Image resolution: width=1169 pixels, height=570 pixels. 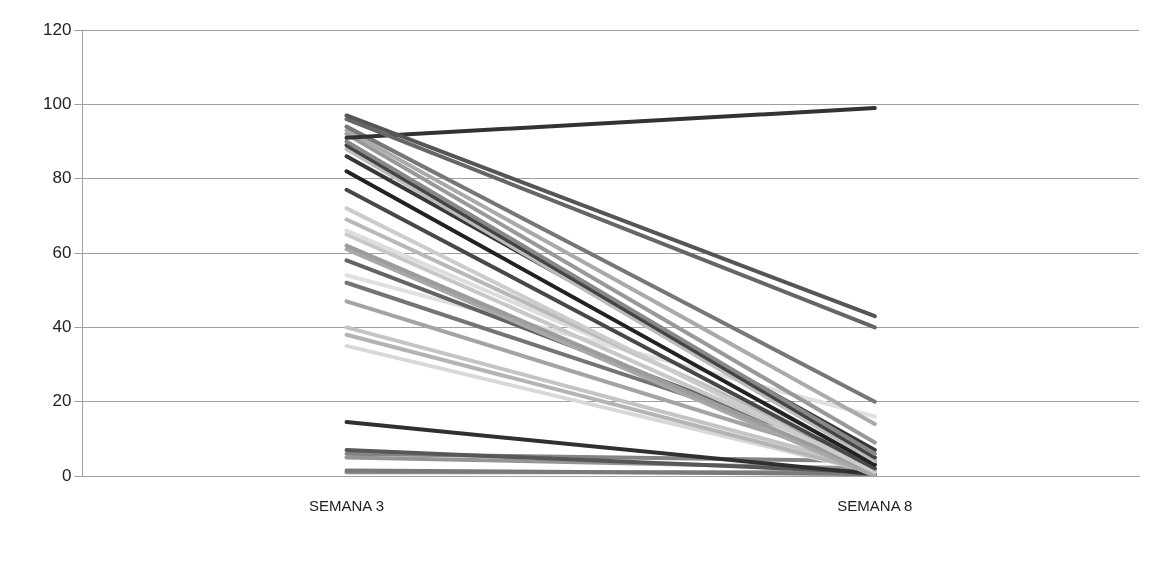 I want to click on x-tick-label: SEMANA 3, so click(x=347, y=506).